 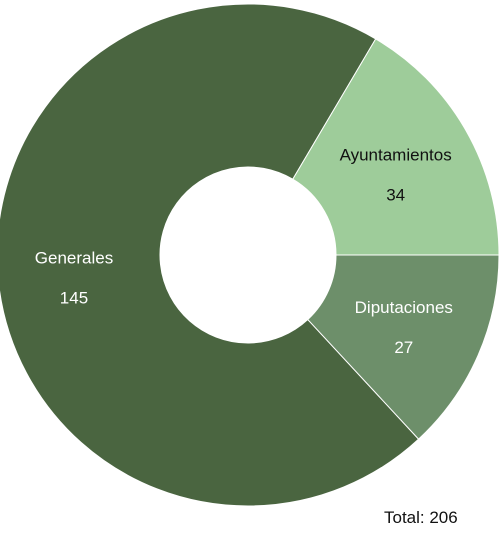 What do you see at coordinates (396, 155) in the screenshot?
I see `slice-name-label: Ayuntamientos` at bounding box center [396, 155].